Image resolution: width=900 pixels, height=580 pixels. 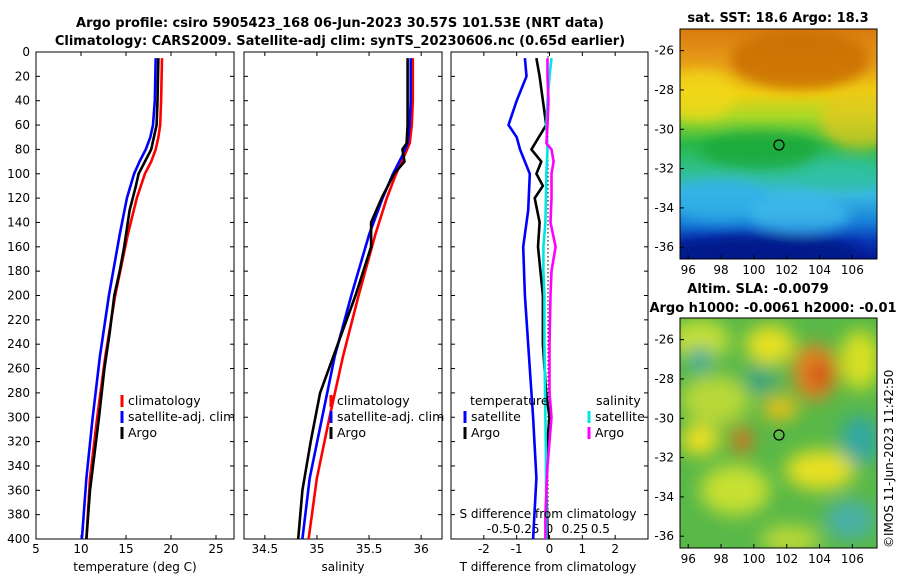 What do you see at coordinates (18, 296) in the screenshot?
I see `depth-tick-label: 200` at bounding box center [18, 296].